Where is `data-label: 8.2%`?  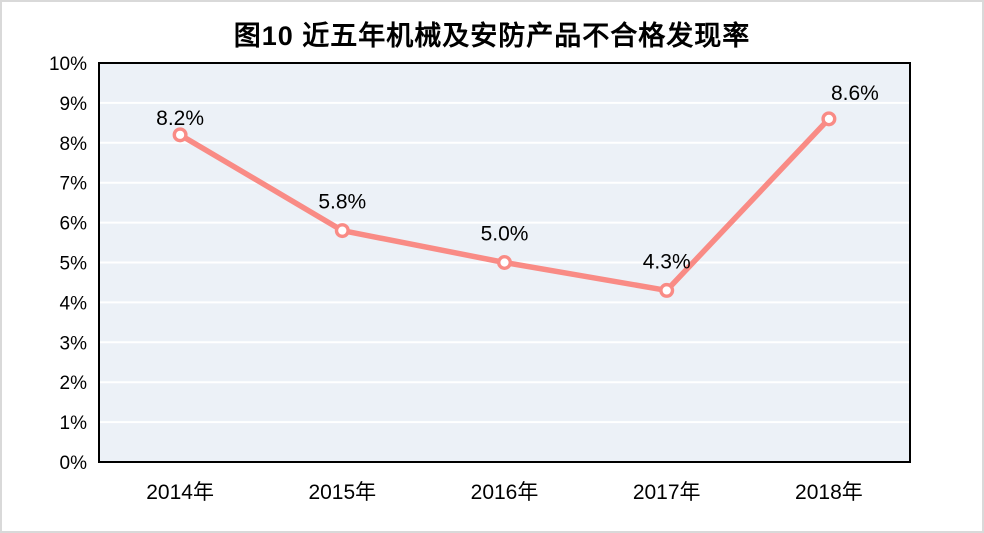 data-label: 8.2% is located at coordinates (180, 118).